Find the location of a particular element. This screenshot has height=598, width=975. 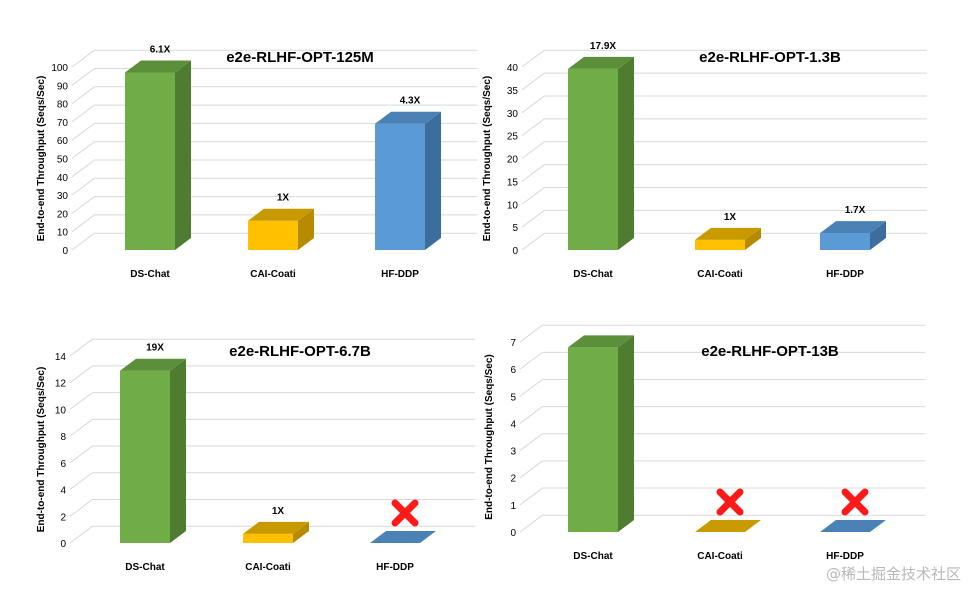

chart-title: e2e-RLHF-OPT-13B is located at coordinates (770, 351).